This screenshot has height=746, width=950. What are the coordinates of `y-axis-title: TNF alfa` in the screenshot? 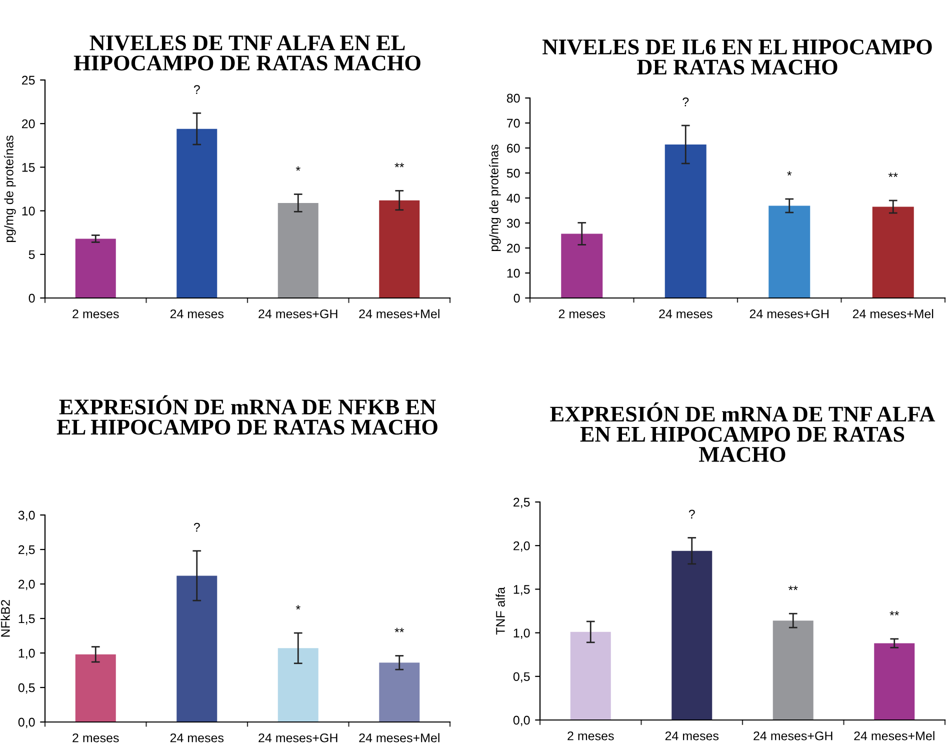 It's located at (500, 611).